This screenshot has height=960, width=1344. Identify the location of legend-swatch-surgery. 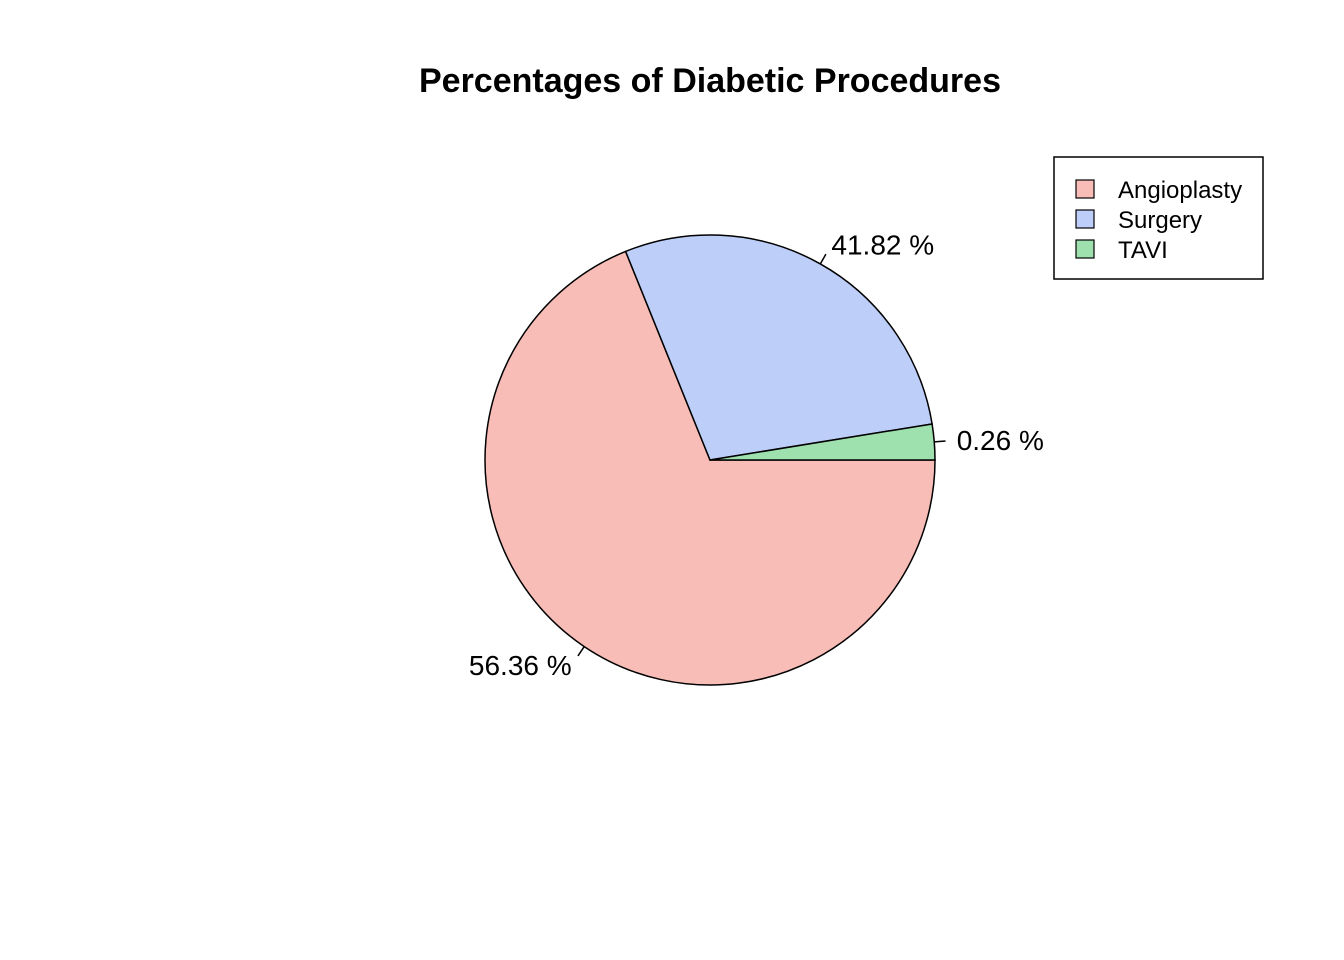
(1085, 219).